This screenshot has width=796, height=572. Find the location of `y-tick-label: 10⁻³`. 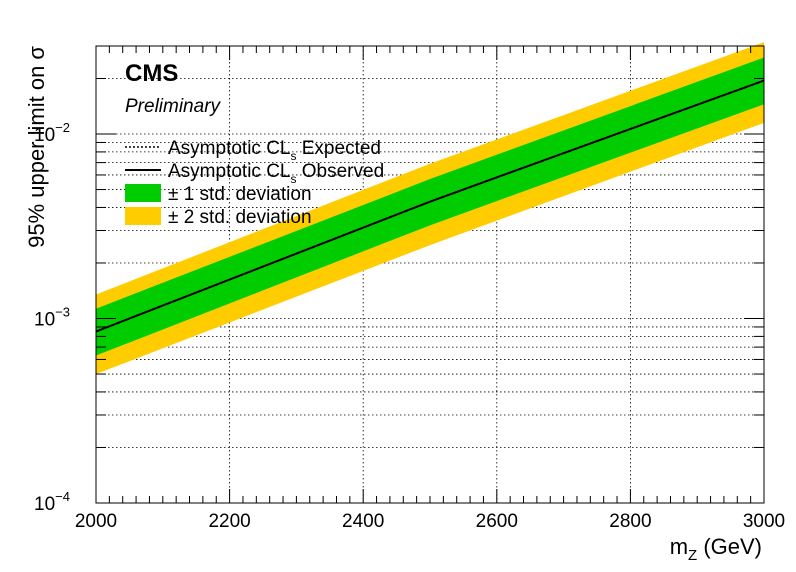

y-tick-label: 10⁻³ is located at coordinates (52, 318).